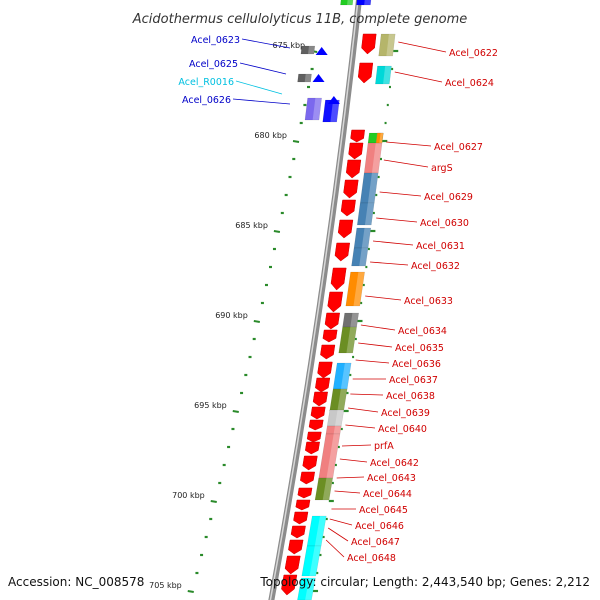  I want to click on gene-label-minus: Acel_R0016, so click(206, 82).